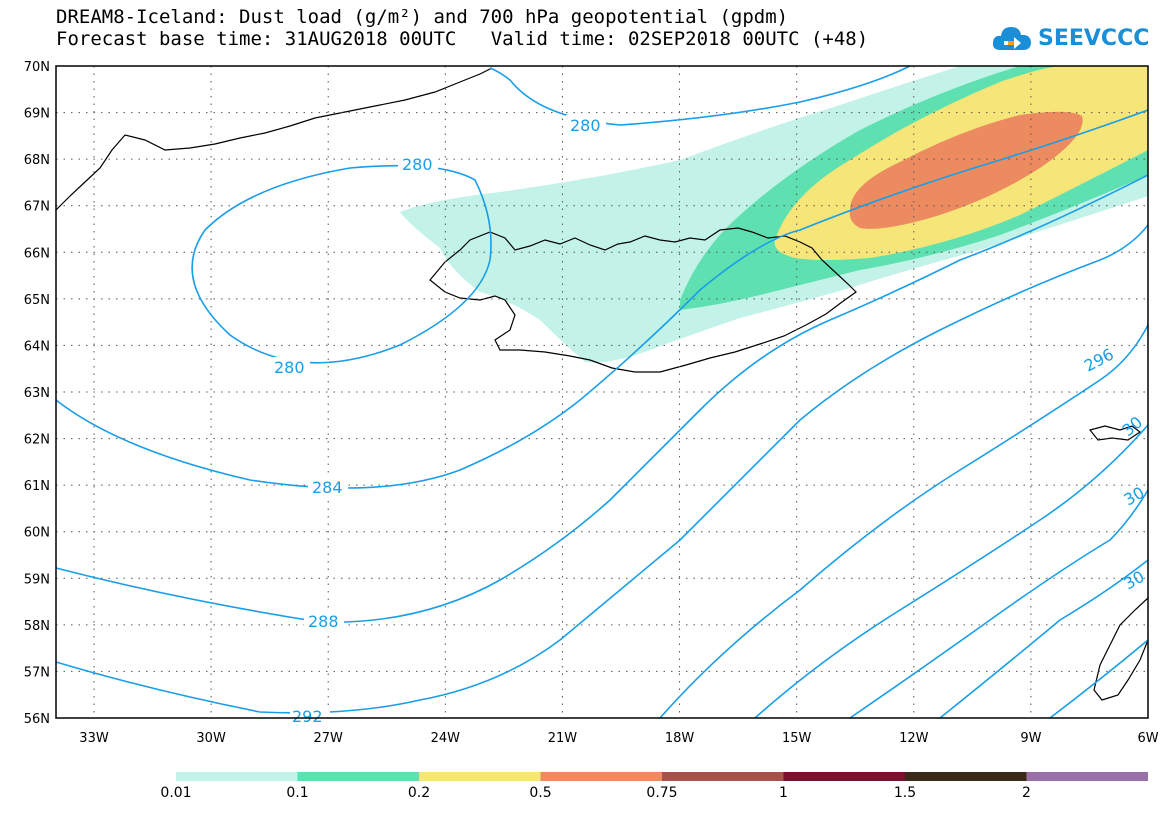 The height and width of the screenshot is (815, 1175). What do you see at coordinates (1121, 649) in the screenshot?
I see `scotland-coast` at bounding box center [1121, 649].